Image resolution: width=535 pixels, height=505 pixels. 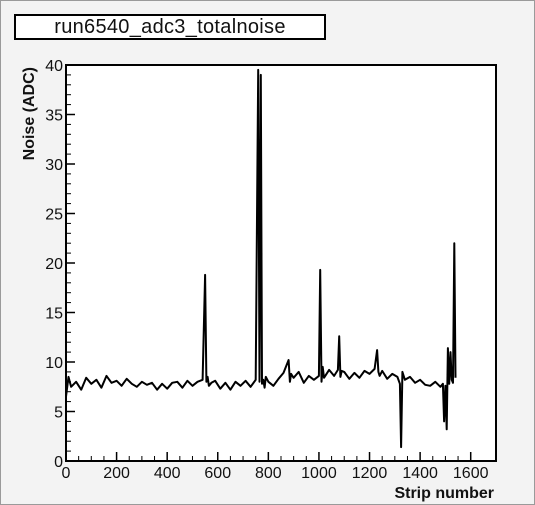 What do you see at coordinates (54, 116) in the screenshot?
I see `y-tick-label: 35` at bounding box center [54, 116].